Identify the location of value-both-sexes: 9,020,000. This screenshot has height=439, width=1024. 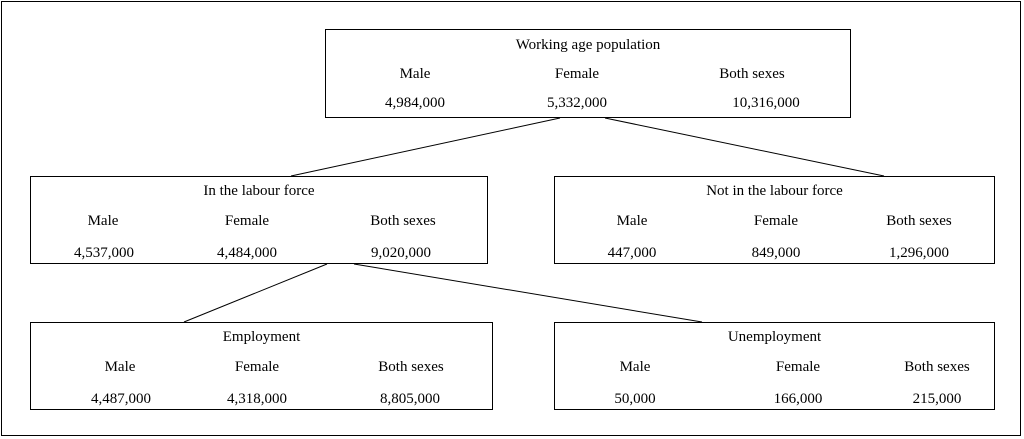
(401, 253).